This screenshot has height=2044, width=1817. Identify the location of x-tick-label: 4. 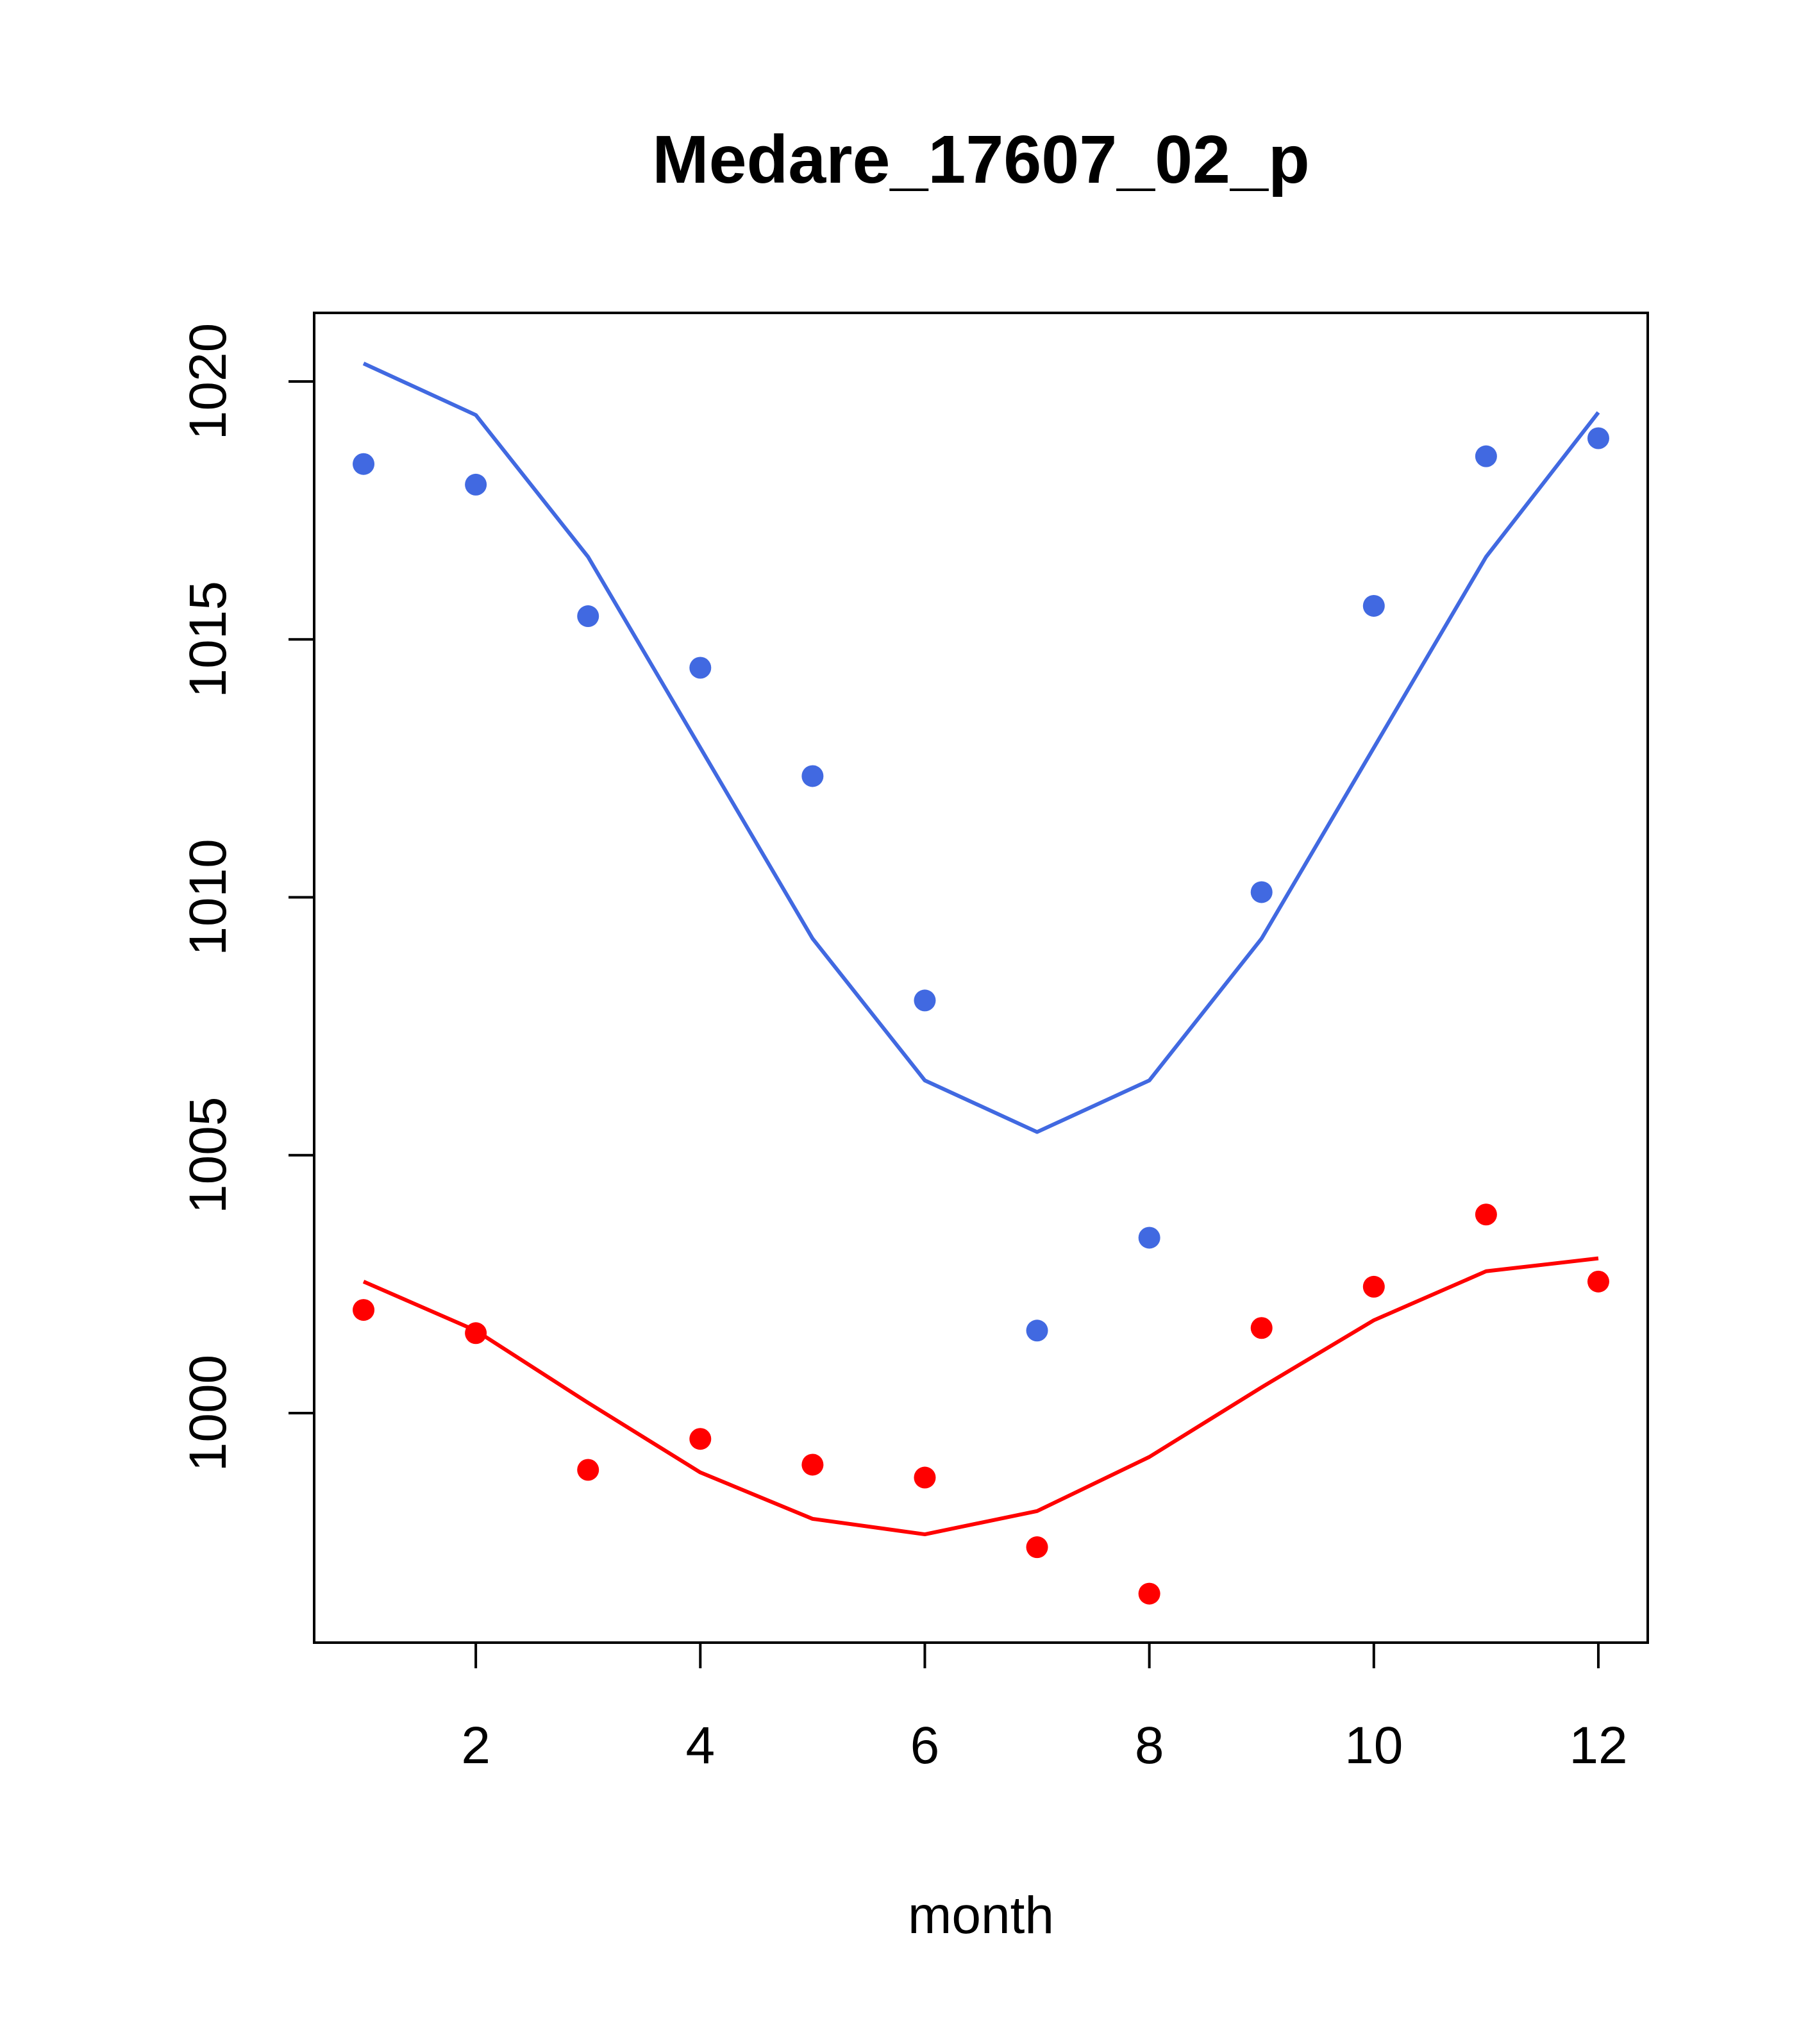
(700, 1745).